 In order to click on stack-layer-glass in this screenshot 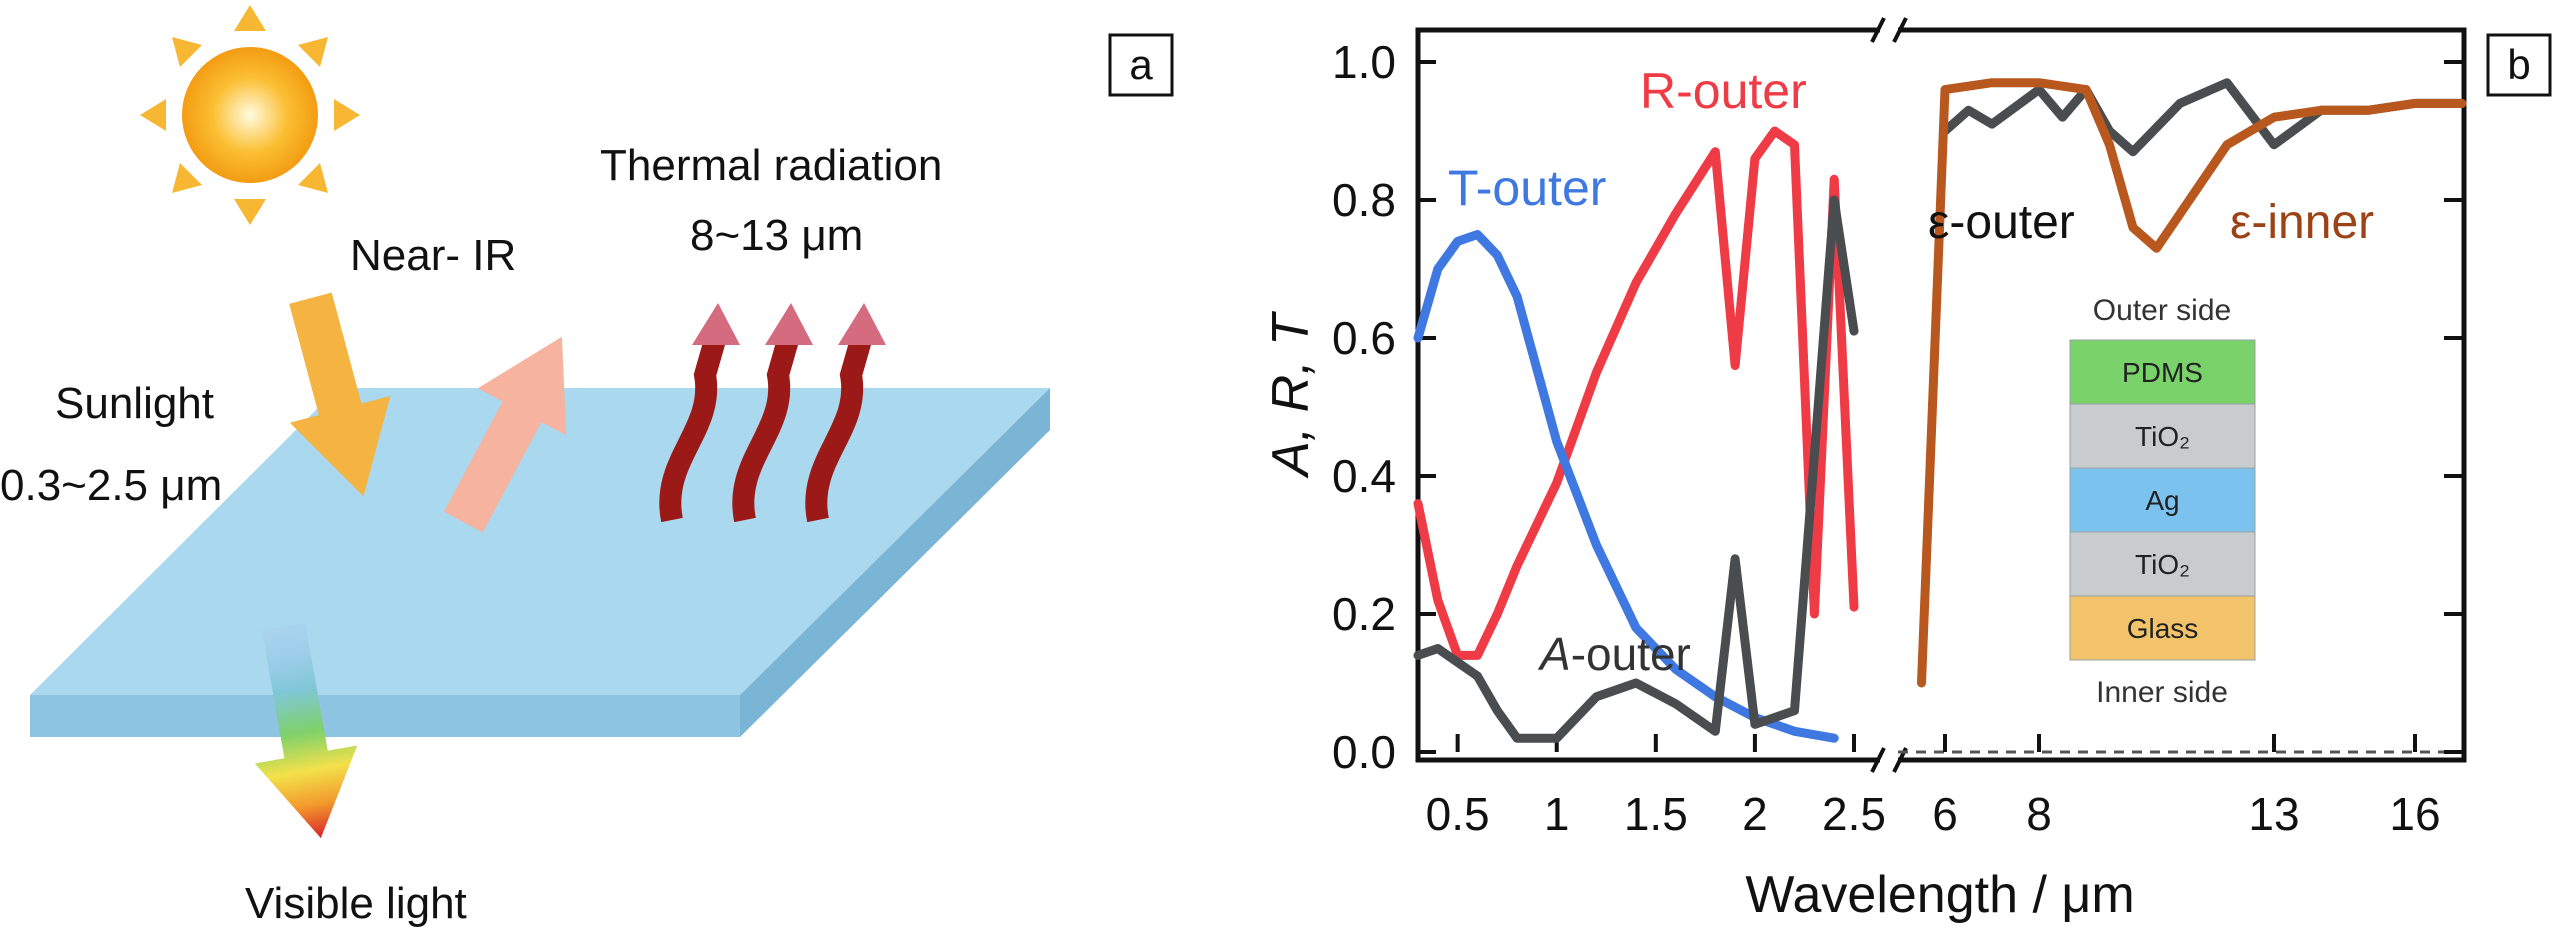, I will do `click(2162, 628)`.